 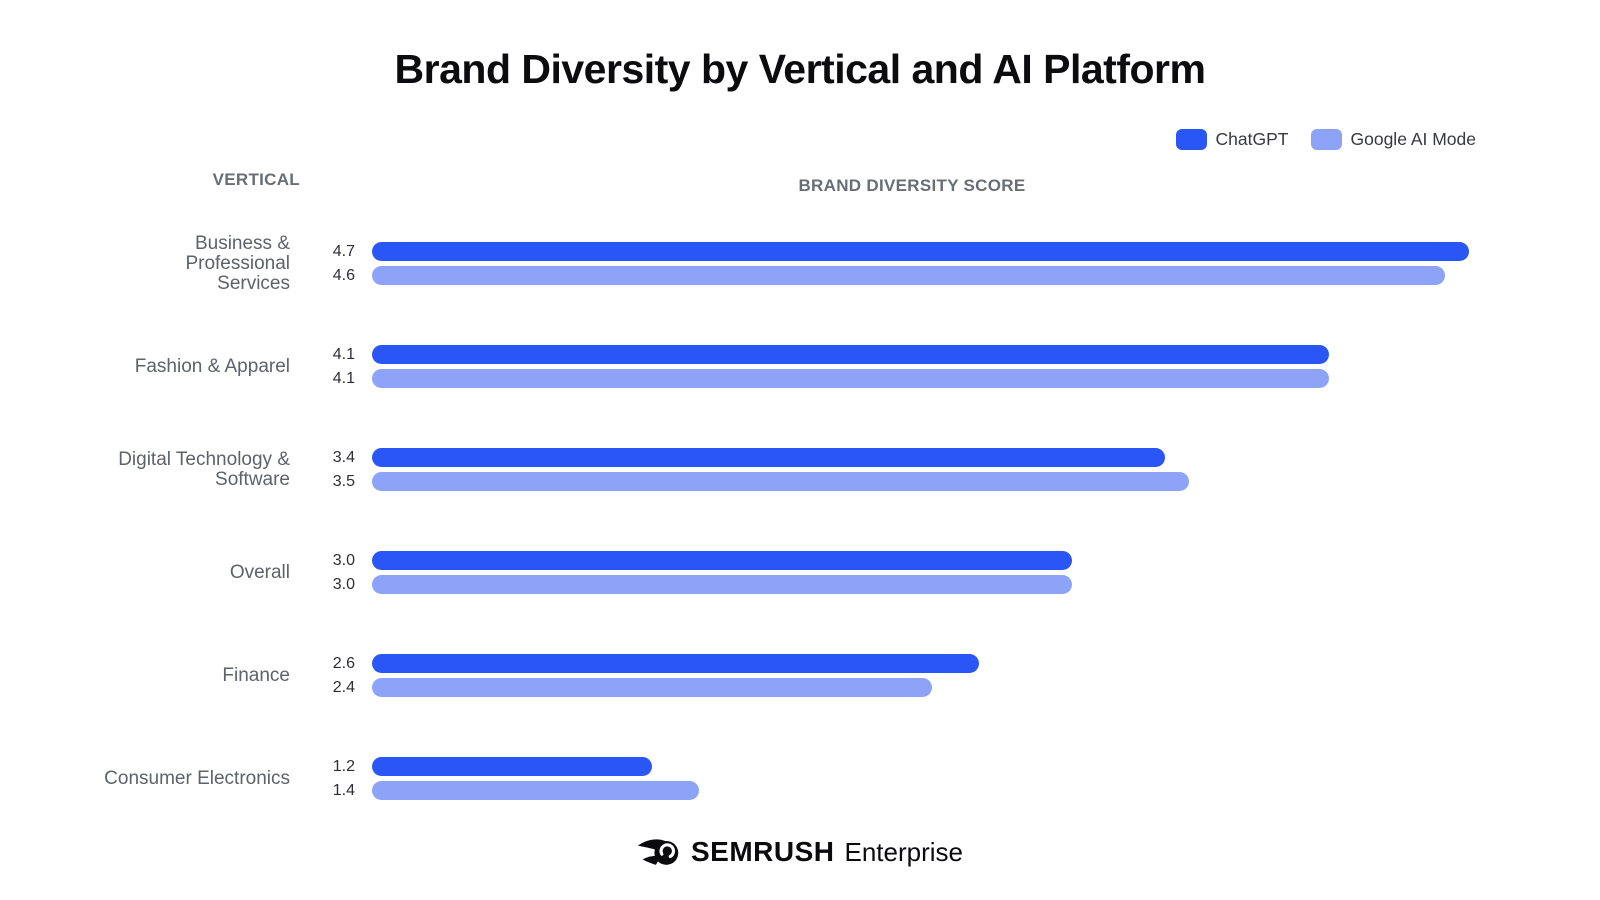 I want to click on legend-item-chatgpt: ChatGPT, so click(x=1232, y=139).